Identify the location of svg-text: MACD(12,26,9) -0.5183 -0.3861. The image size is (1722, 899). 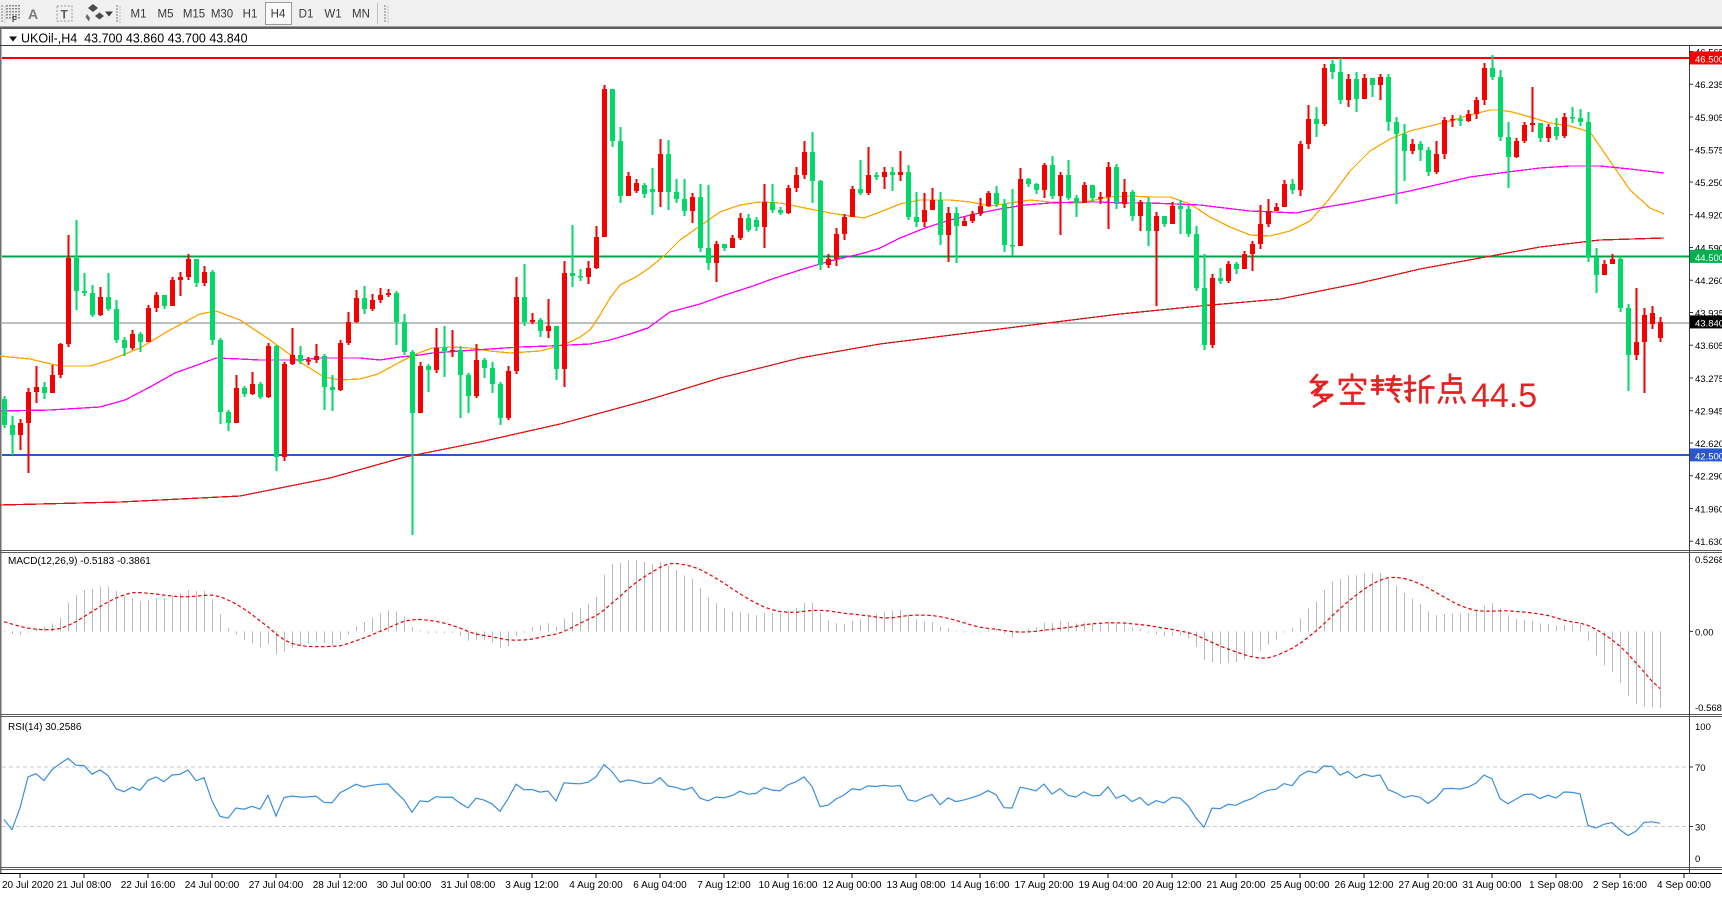
(79, 561).